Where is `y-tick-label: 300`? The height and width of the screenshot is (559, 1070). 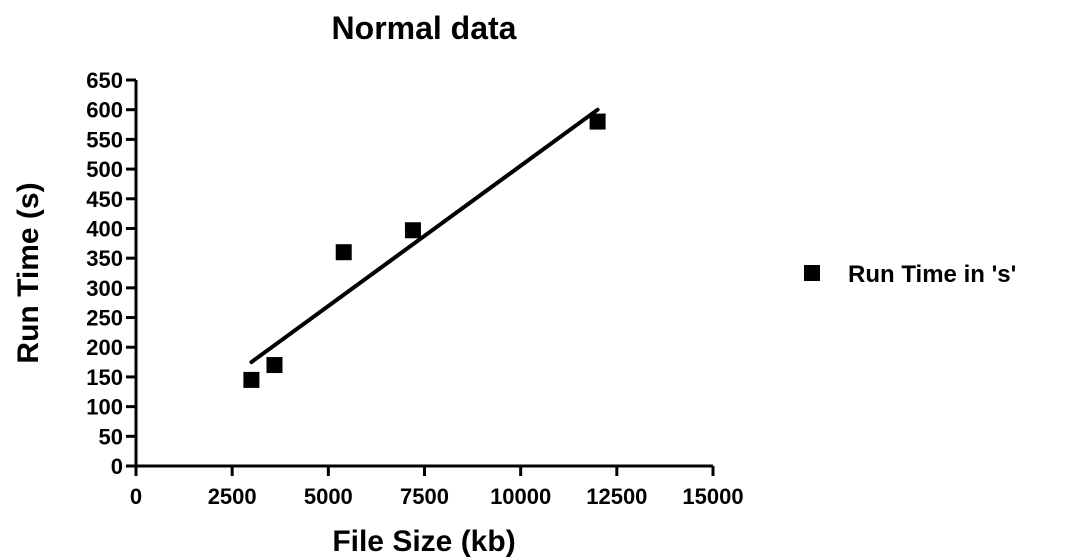
y-tick-label: 300 is located at coordinates (104, 288).